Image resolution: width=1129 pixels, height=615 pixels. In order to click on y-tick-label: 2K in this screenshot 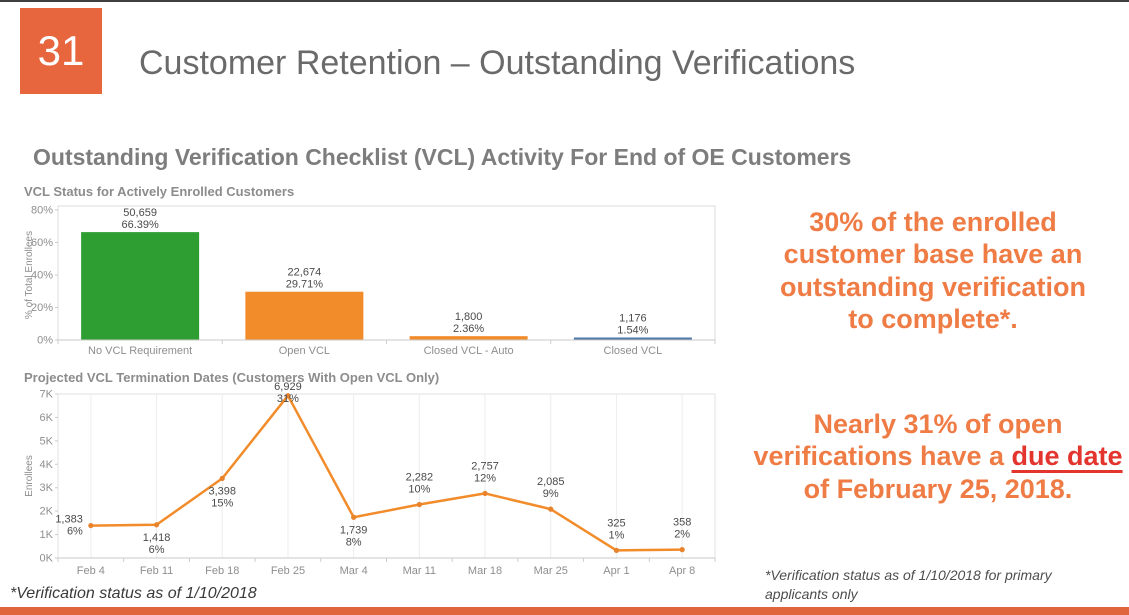, I will do `click(47, 512)`.